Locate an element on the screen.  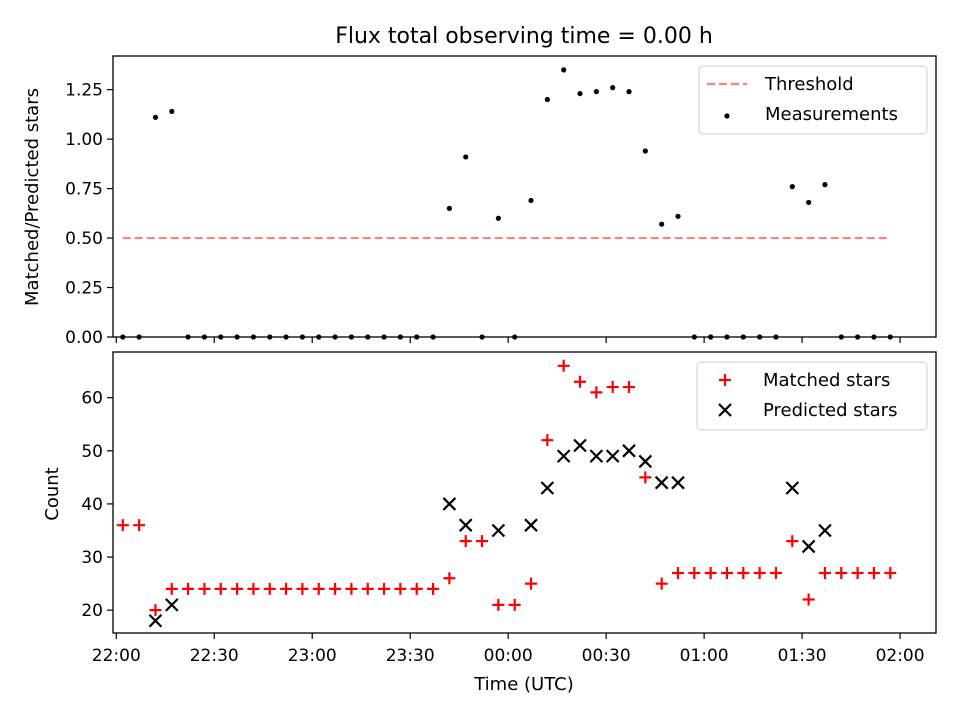
x-axis-label: Time (UTC) is located at coordinates (523, 684).